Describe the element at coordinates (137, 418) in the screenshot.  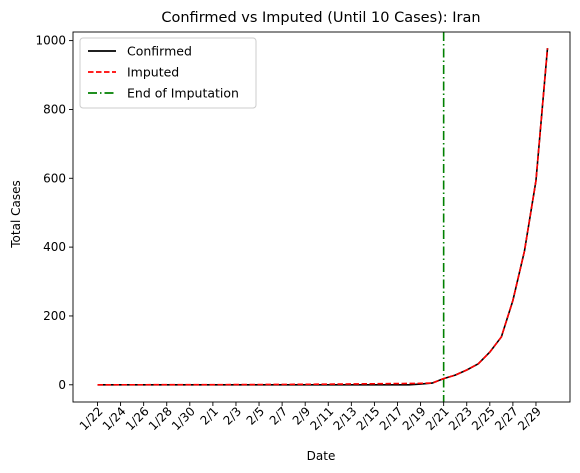
I see `x-tick-label: 1/26` at that location.